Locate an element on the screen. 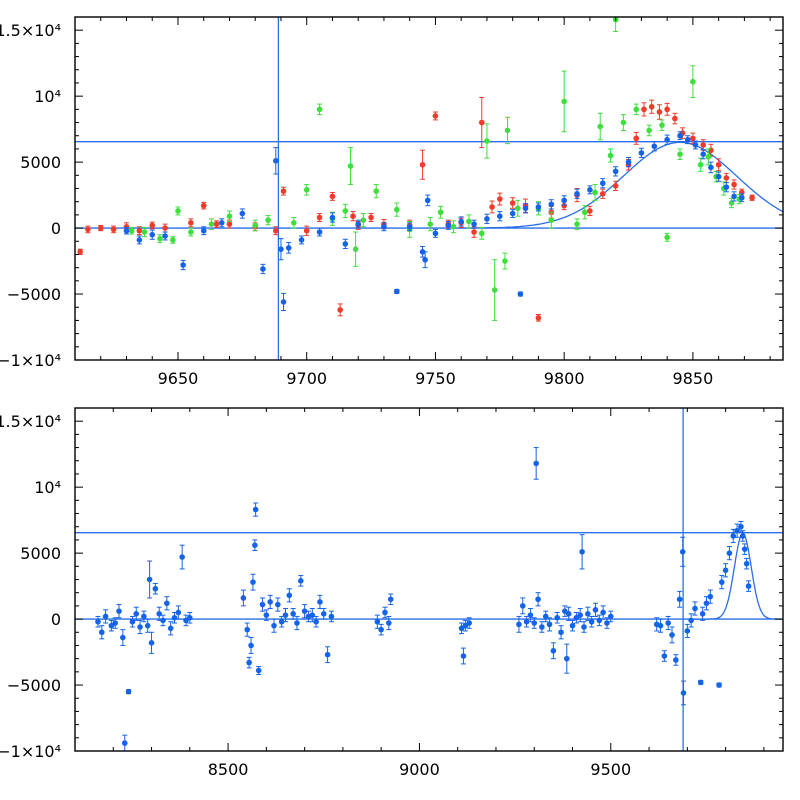 Image resolution: width=800 pixels, height=800 pixels. y-tick-label: 10⁴ is located at coordinates (47, 487).